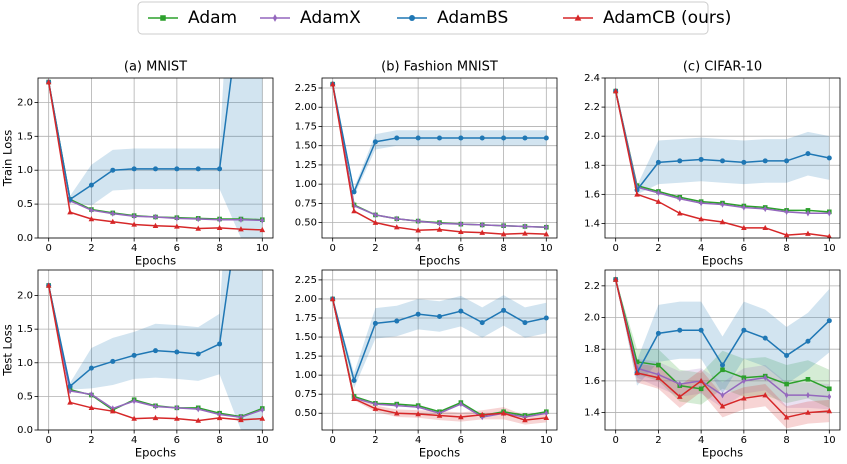 This screenshot has width=847, height=464. I want to click on y-tick-label: 1.25, so click(306, 356).